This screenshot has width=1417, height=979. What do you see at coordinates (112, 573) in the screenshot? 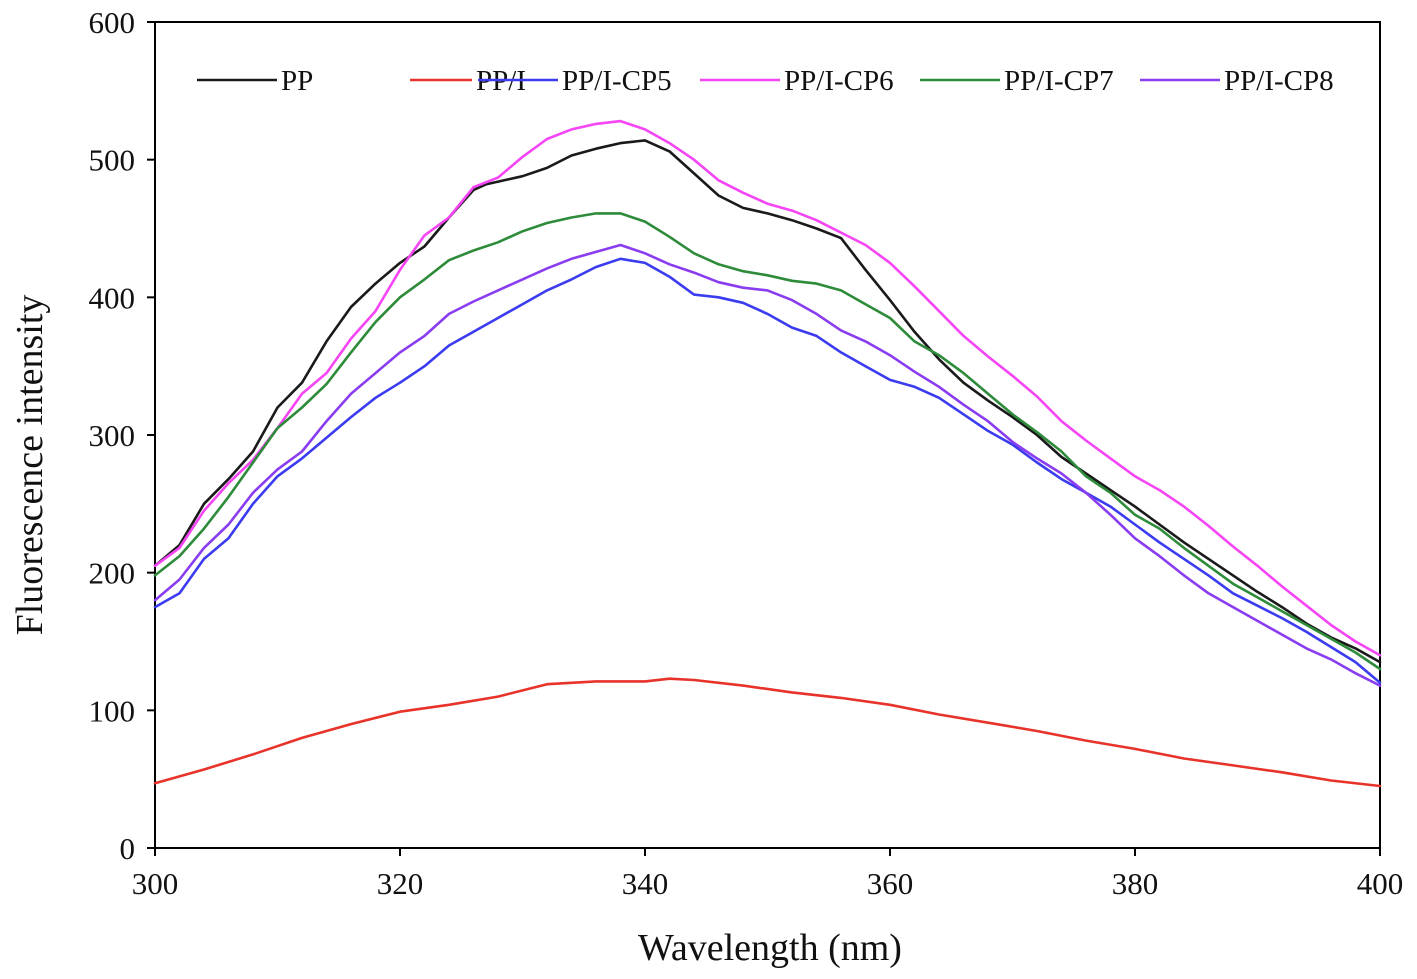
I see `y-tick-label: 200` at bounding box center [112, 573].